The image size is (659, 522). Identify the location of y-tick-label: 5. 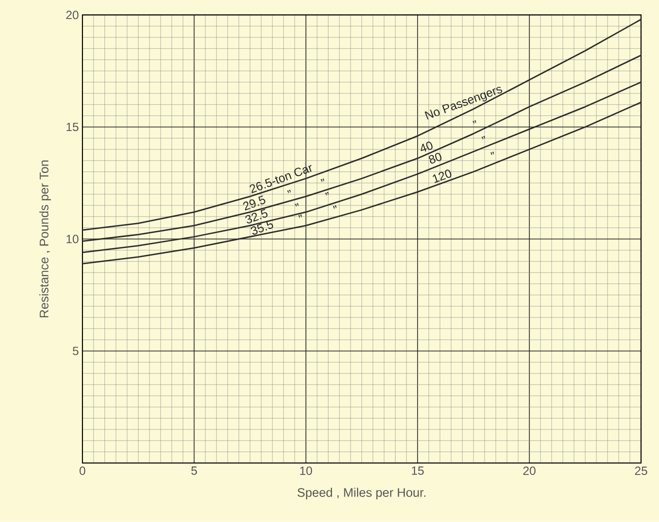
(75, 351).